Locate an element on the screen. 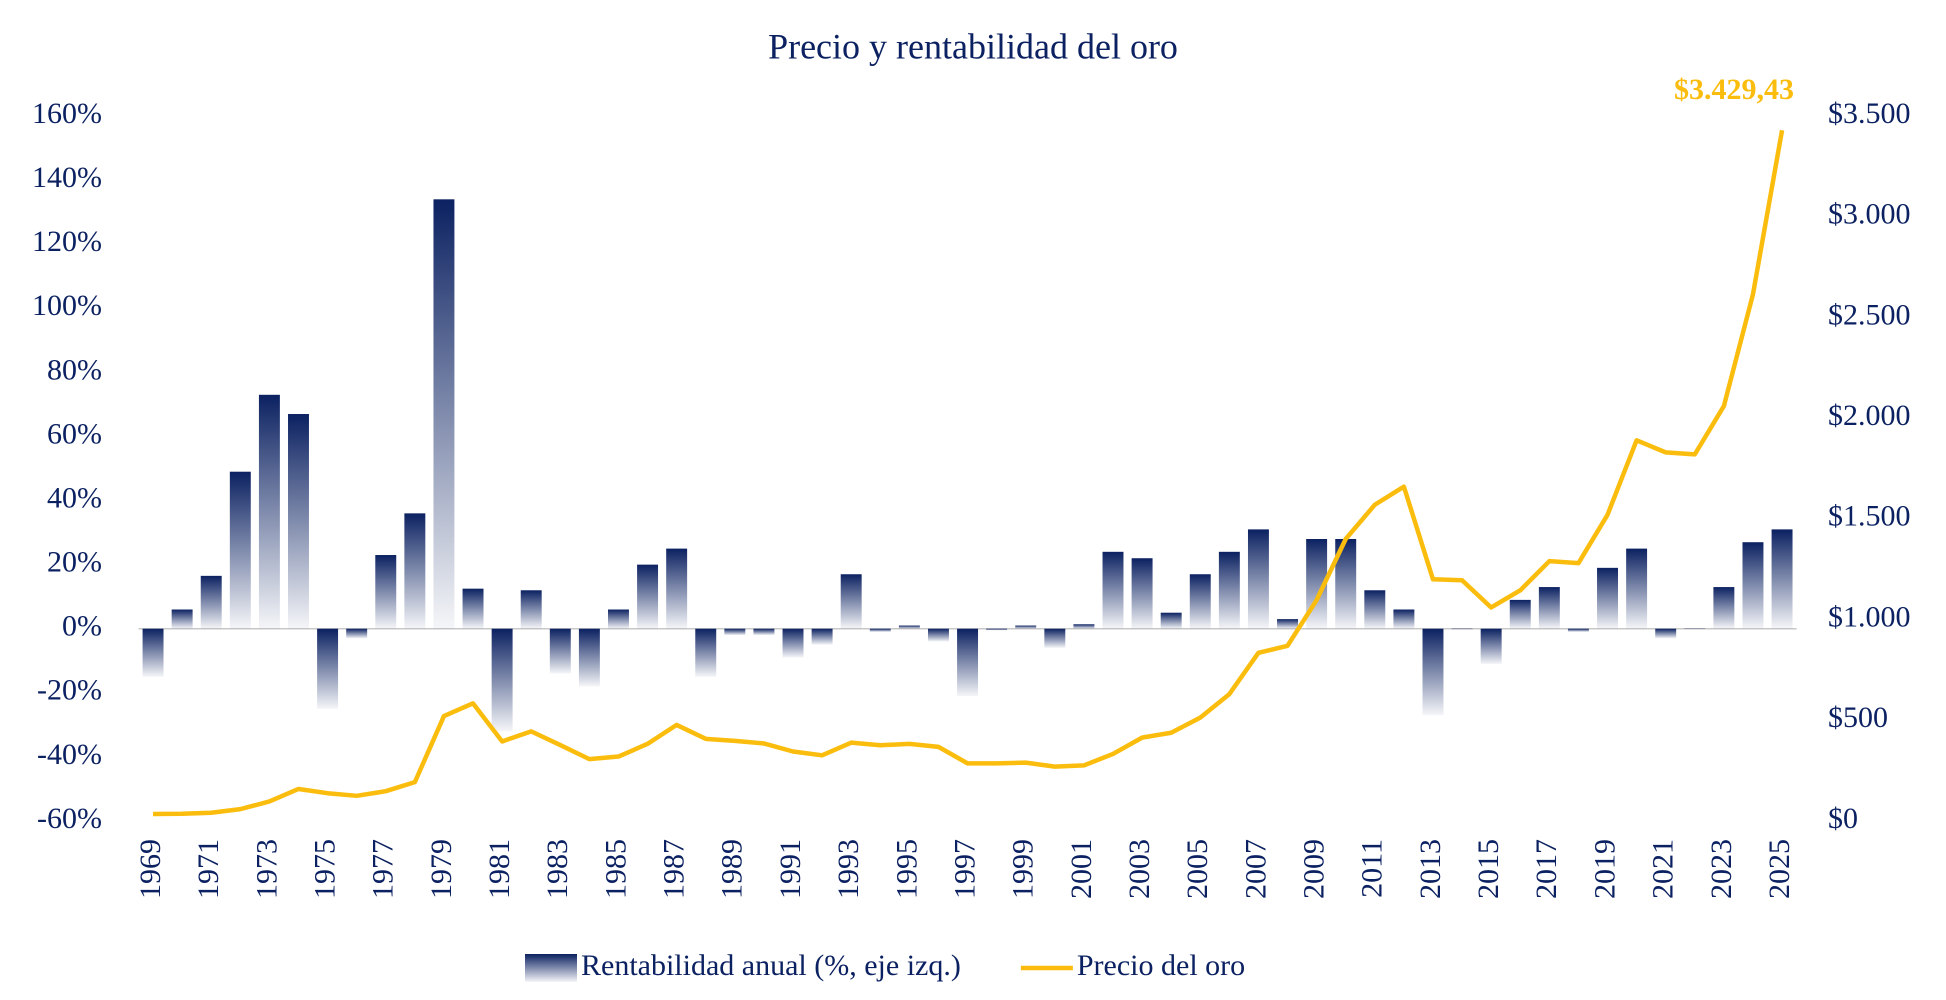 The height and width of the screenshot is (1000, 1946). y-tick-label: 120% is located at coordinates (67, 241).